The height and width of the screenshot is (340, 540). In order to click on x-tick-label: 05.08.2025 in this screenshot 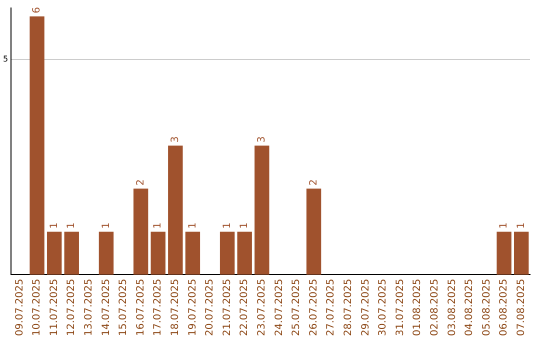, I will do `click(486, 307)`.